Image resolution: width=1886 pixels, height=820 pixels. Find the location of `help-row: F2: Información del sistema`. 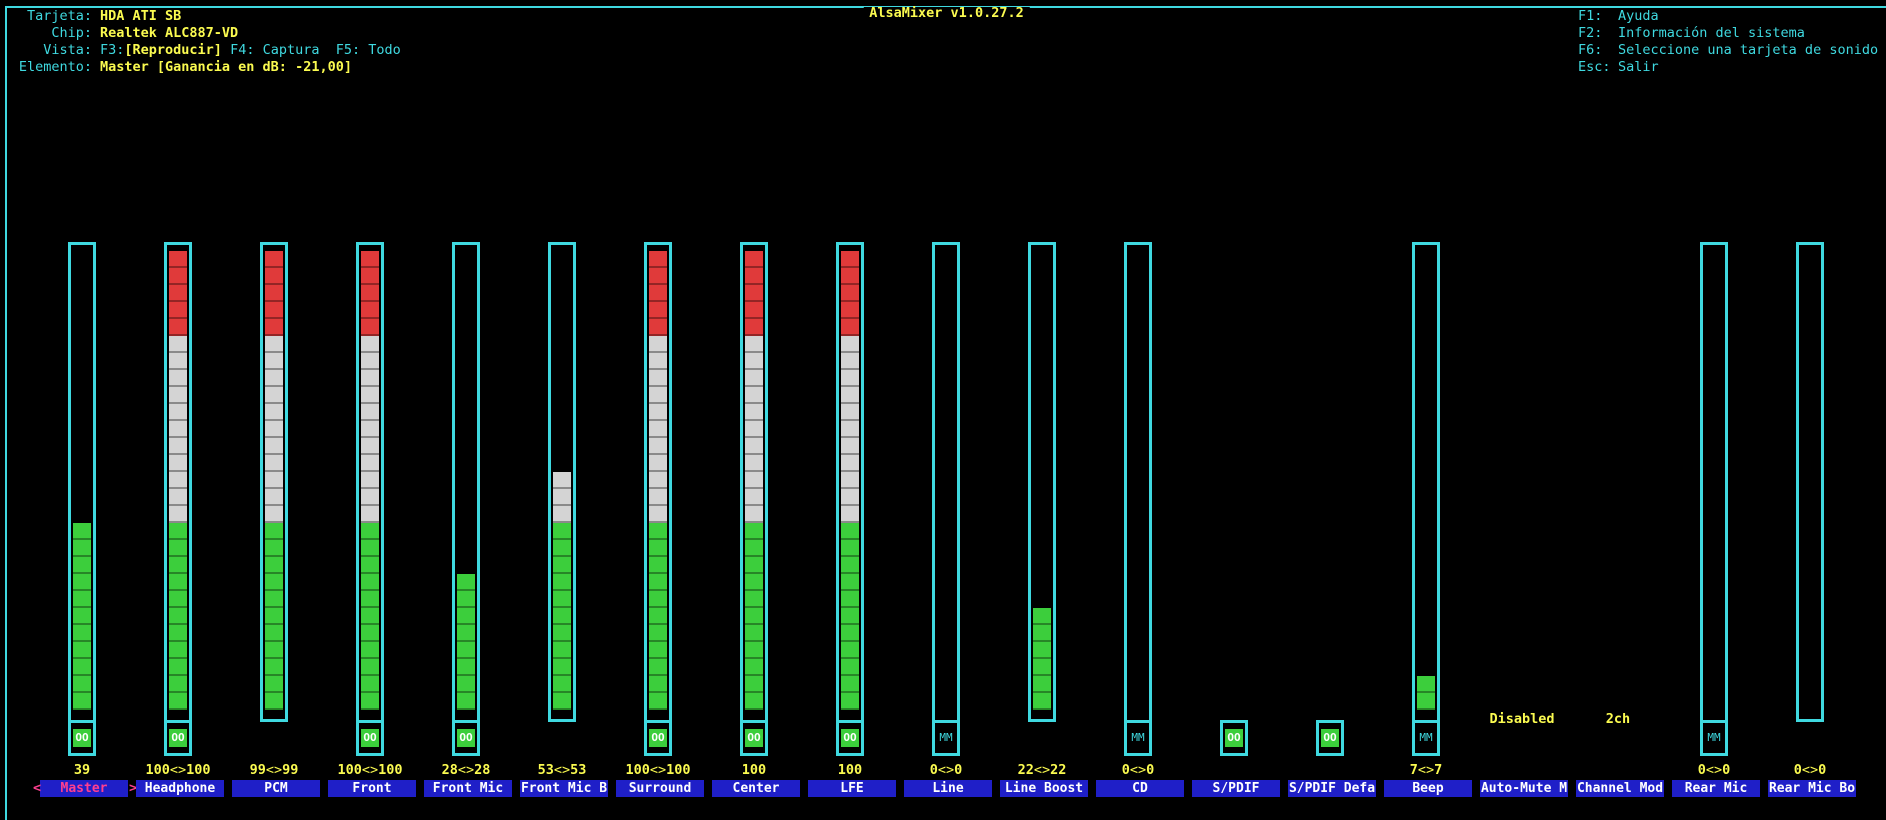

help-row: F2: Información del sistema is located at coordinates (1728, 33).